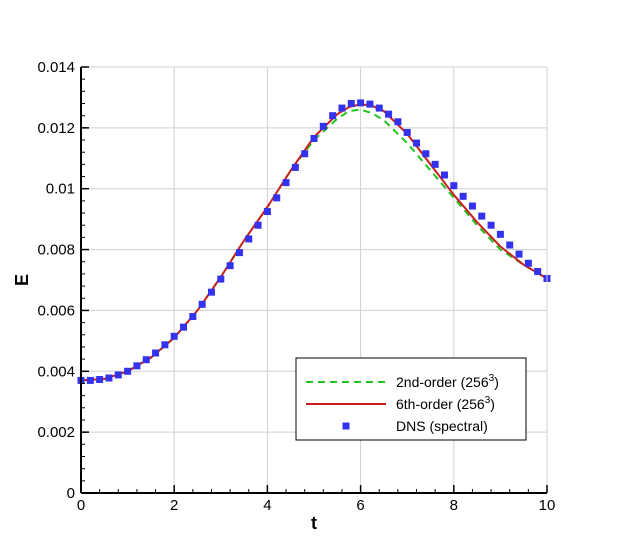  Describe the element at coordinates (81, 505) in the screenshot. I see `x-tick-label: 0` at that location.